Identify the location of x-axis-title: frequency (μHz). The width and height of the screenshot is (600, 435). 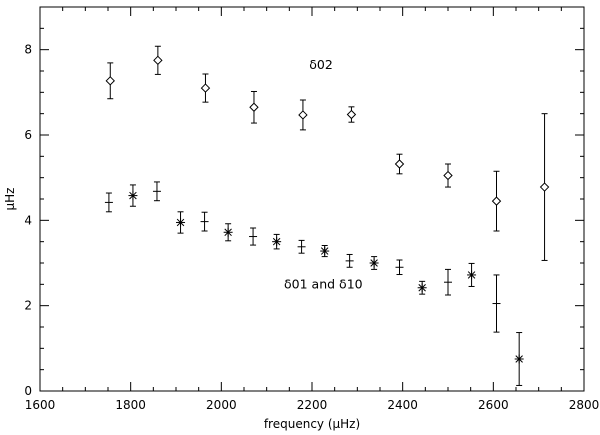
(312, 424).